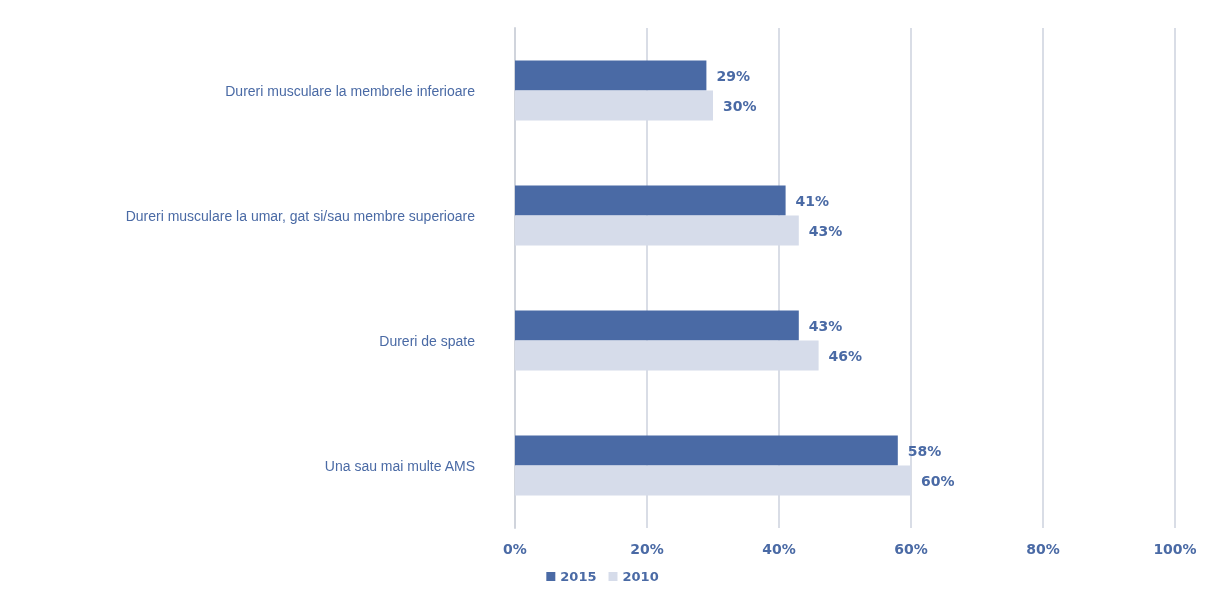 The image size is (1205, 594). What do you see at coordinates (1175, 549) in the screenshot?
I see `x-tick-label: 100%` at bounding box center [1175, 549].